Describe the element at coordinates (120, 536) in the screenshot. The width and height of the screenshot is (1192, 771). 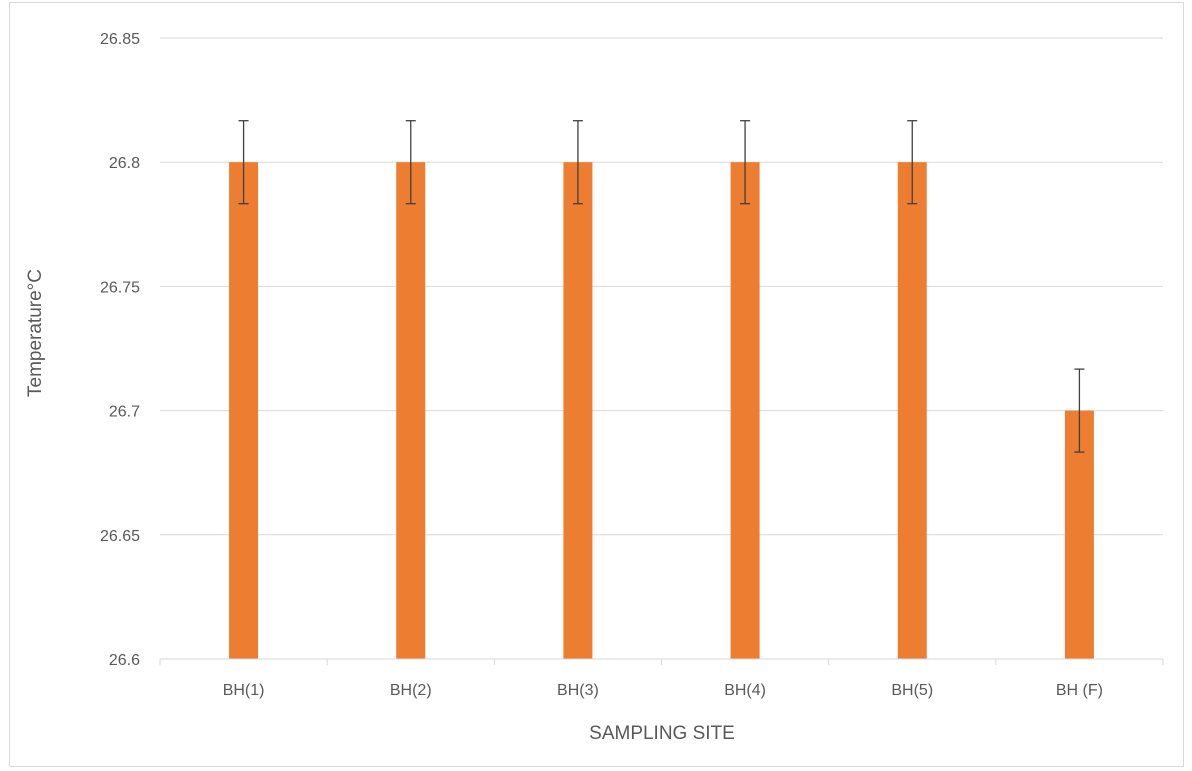
I see `y-tick-label: 26.65` at that location.